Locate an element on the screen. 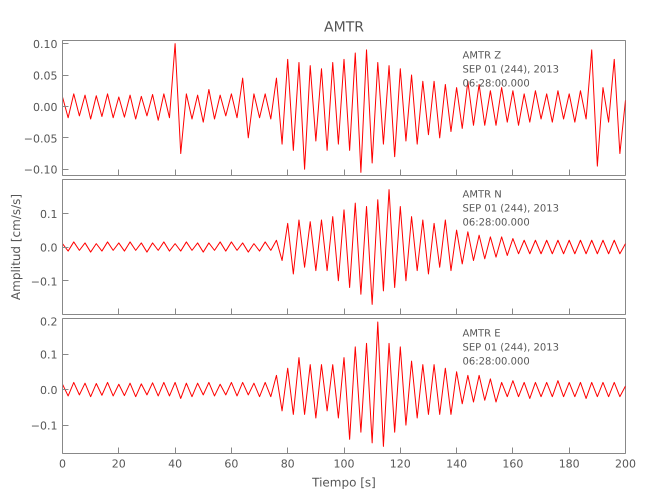 The width and height of the screenshot is (650, 500). x-tick-label: 140 is located at coordinates (457, 464).